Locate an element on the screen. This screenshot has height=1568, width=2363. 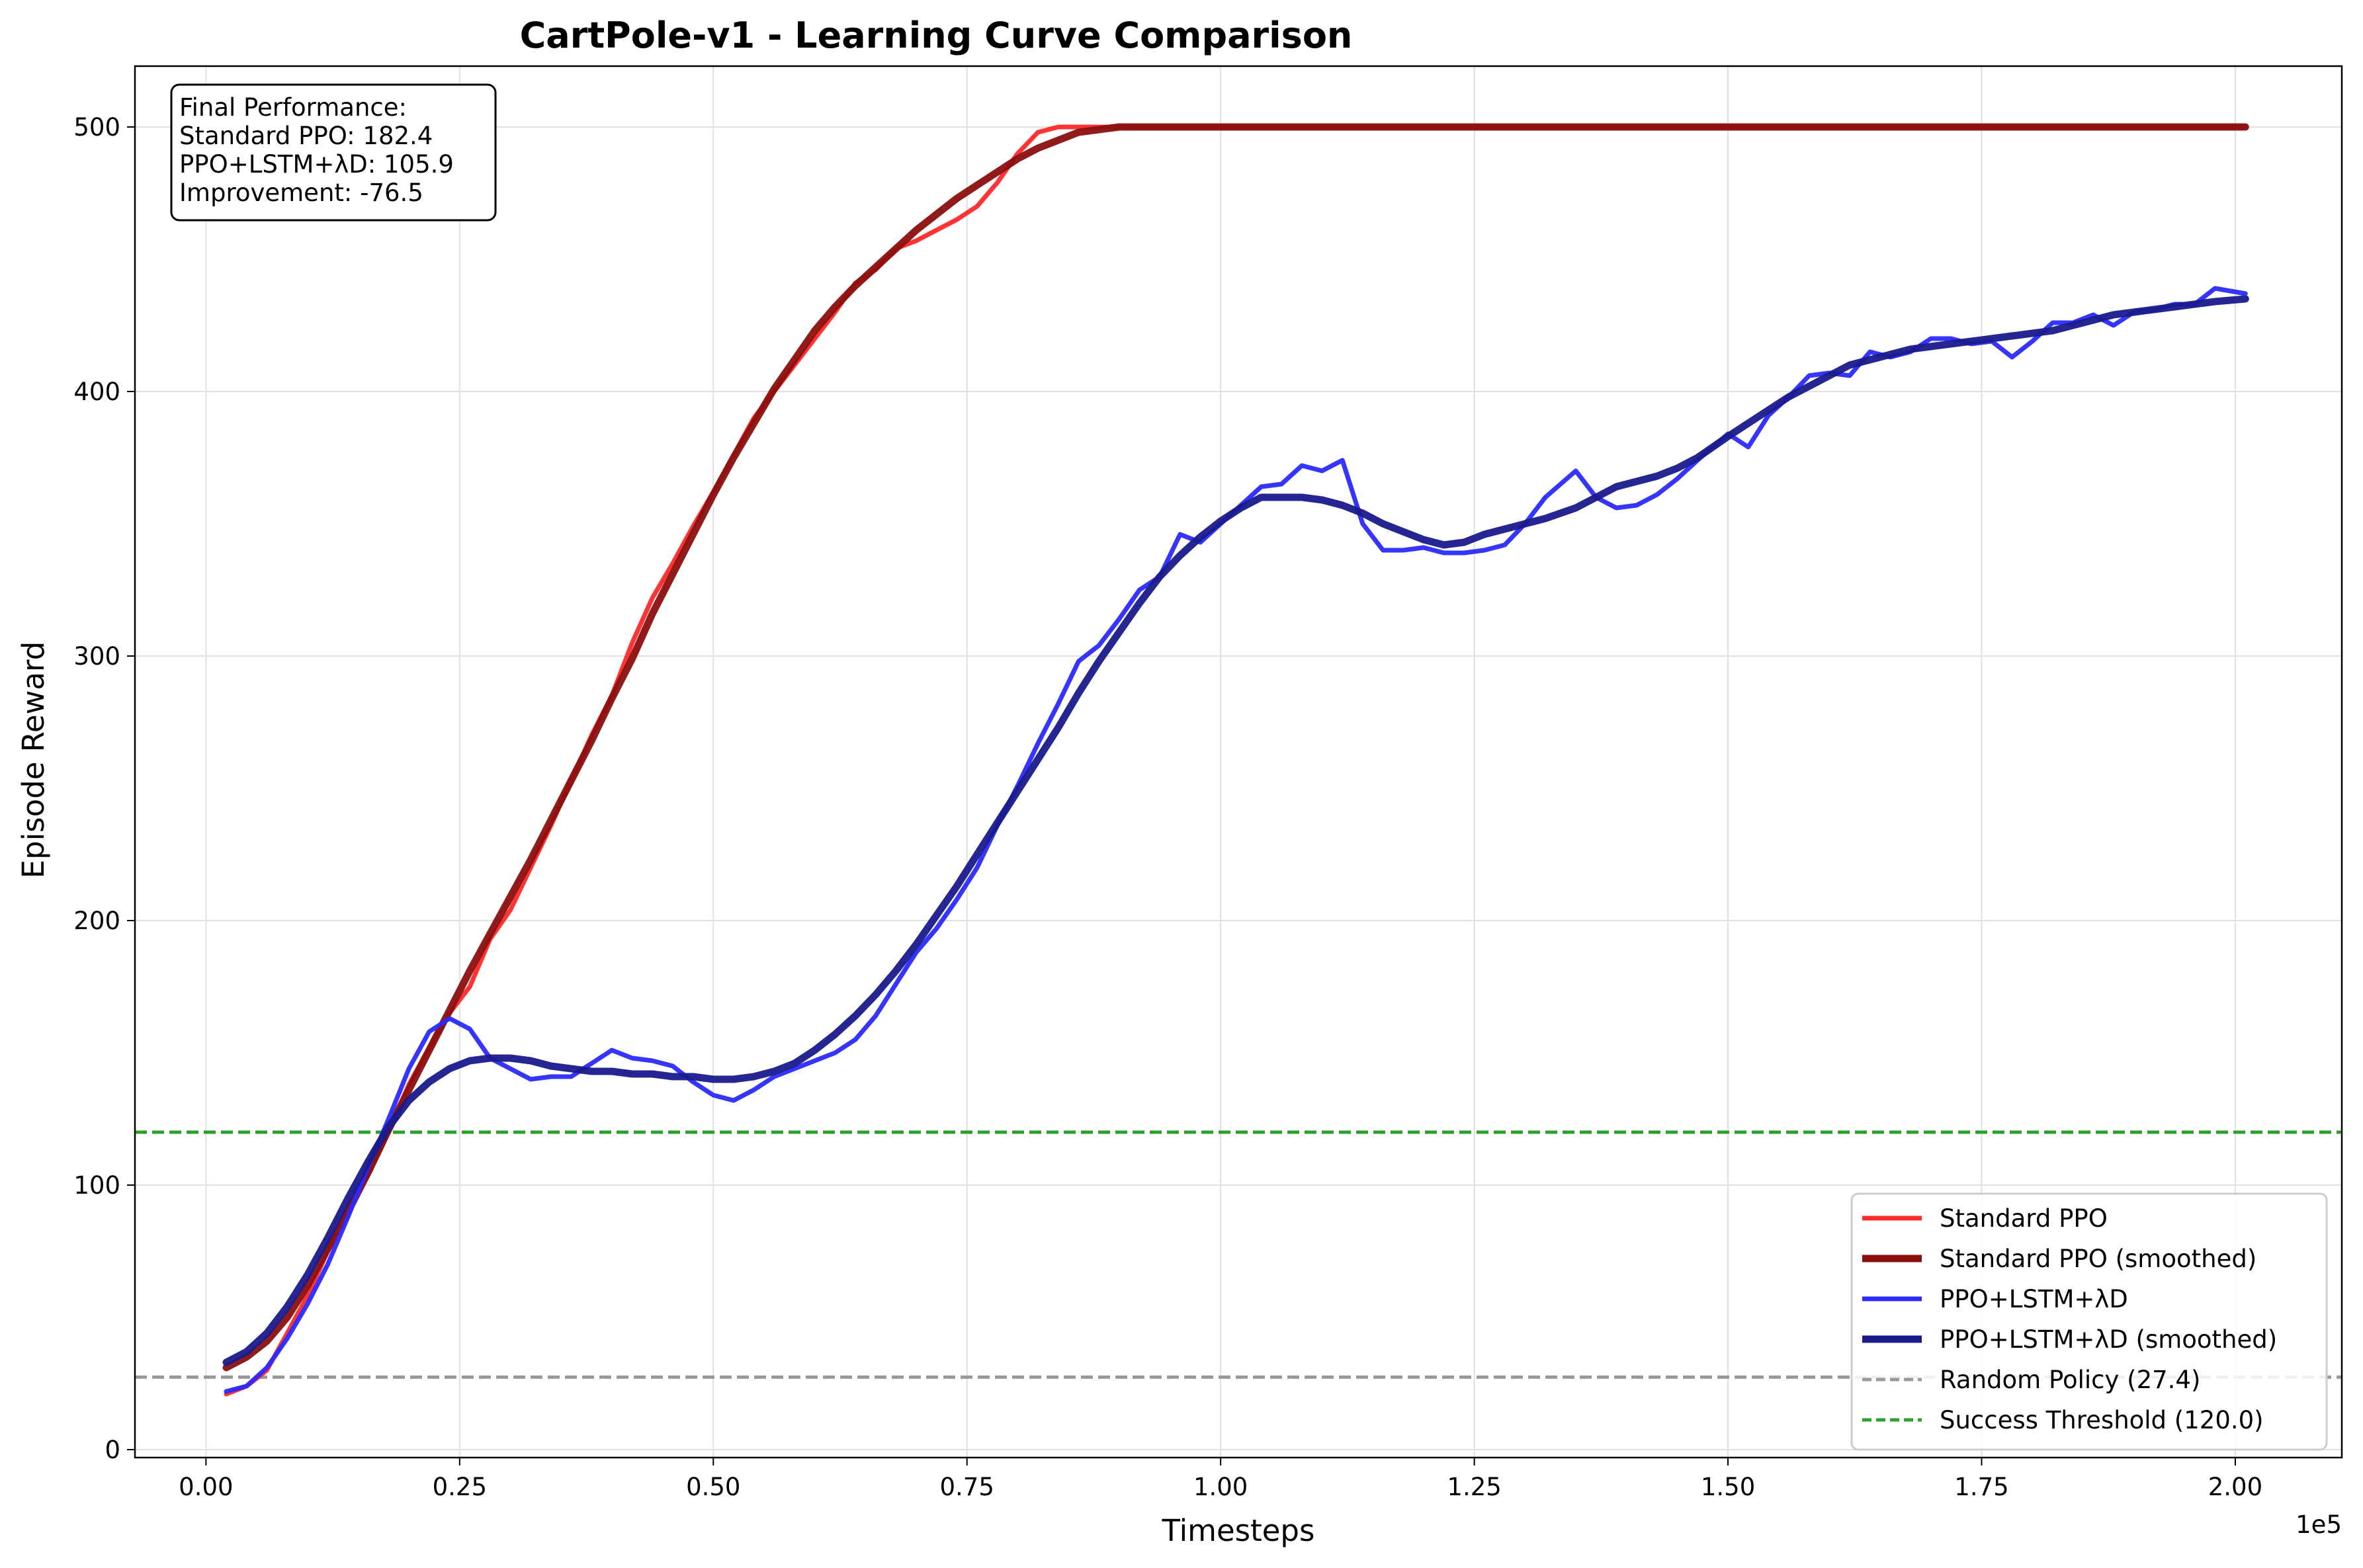
x-tick-label: 2.00 is located at coordinates (2235, 1487).